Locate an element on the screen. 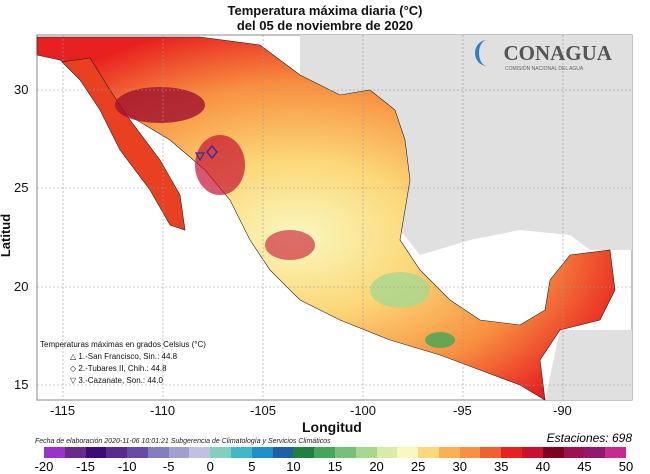 This screenshot has height=474, width=650. colorbar-tick: -5 is located at coordinates (168, 466).